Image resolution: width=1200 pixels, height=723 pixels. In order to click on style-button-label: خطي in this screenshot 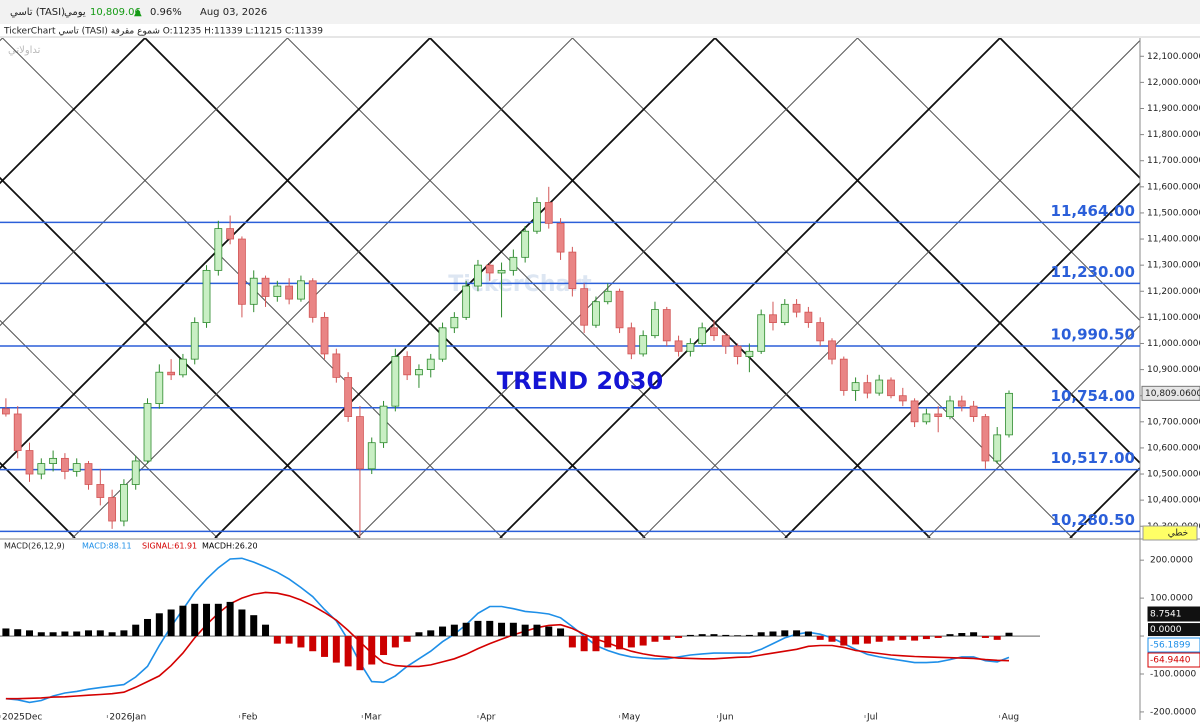, I will do `click(1178, 534)`.